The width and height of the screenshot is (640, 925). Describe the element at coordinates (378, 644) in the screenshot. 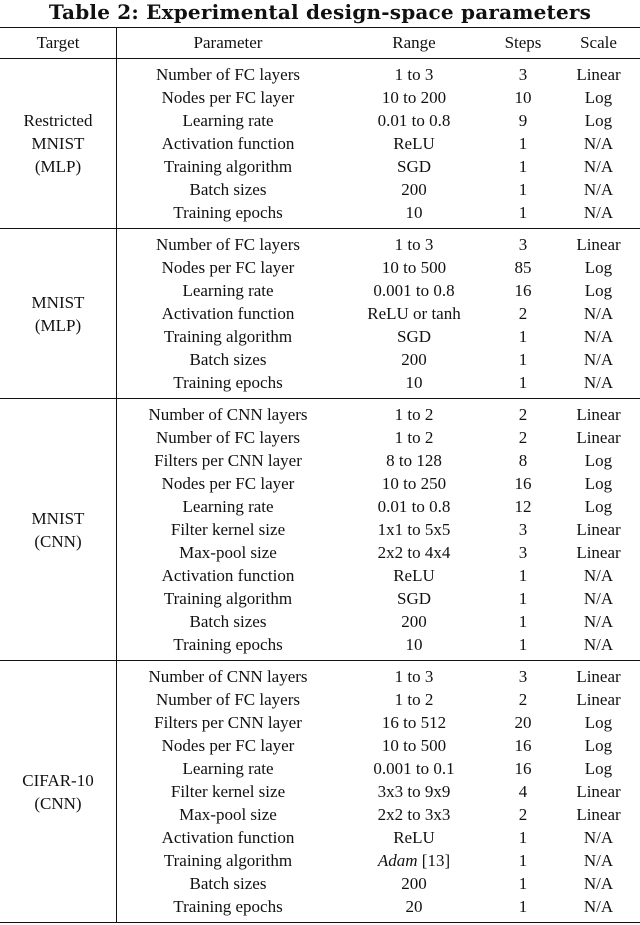

I see `table-row: Training epochs 10 1 N/A` at that location.